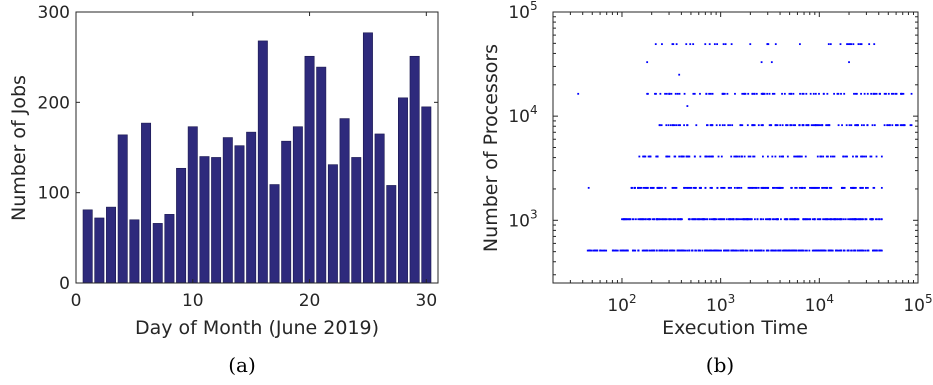 This screenshot has height=385, width=933. What do you see at coordinates (621, 304) in the screenshot?
I see `x-tick-label: 102` at bounding box center [621, 304].